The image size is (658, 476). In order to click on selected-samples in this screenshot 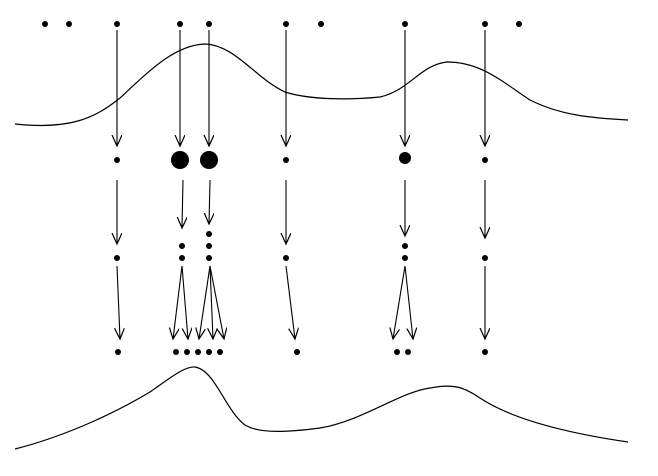, I will do `click(301, 246)`.